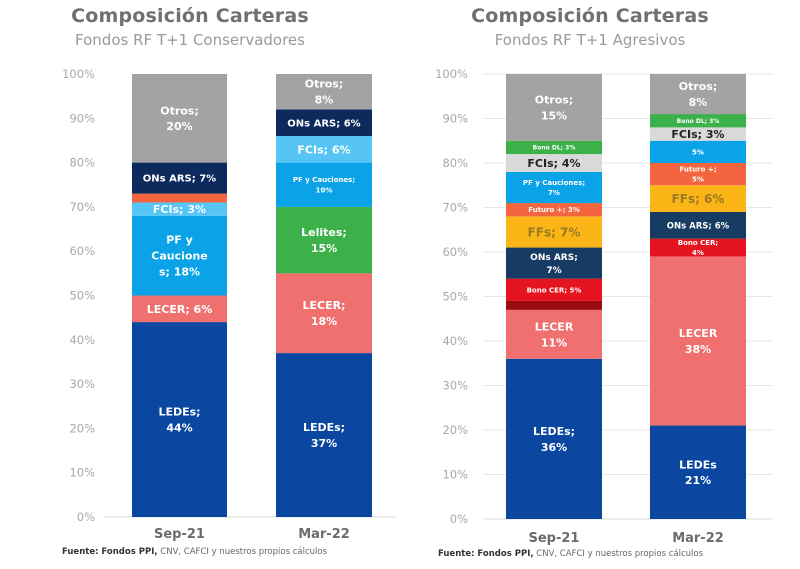 This screenshot has width=800, height=569. I want to click on data-label: s; 18%, so click(179, 272).